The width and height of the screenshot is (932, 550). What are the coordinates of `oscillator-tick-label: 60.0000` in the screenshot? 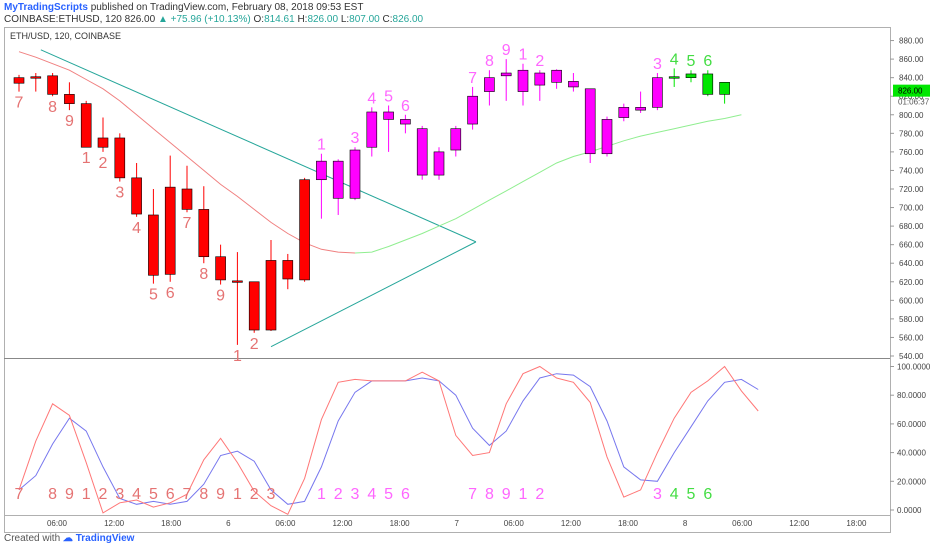 It's located at (911, 424).